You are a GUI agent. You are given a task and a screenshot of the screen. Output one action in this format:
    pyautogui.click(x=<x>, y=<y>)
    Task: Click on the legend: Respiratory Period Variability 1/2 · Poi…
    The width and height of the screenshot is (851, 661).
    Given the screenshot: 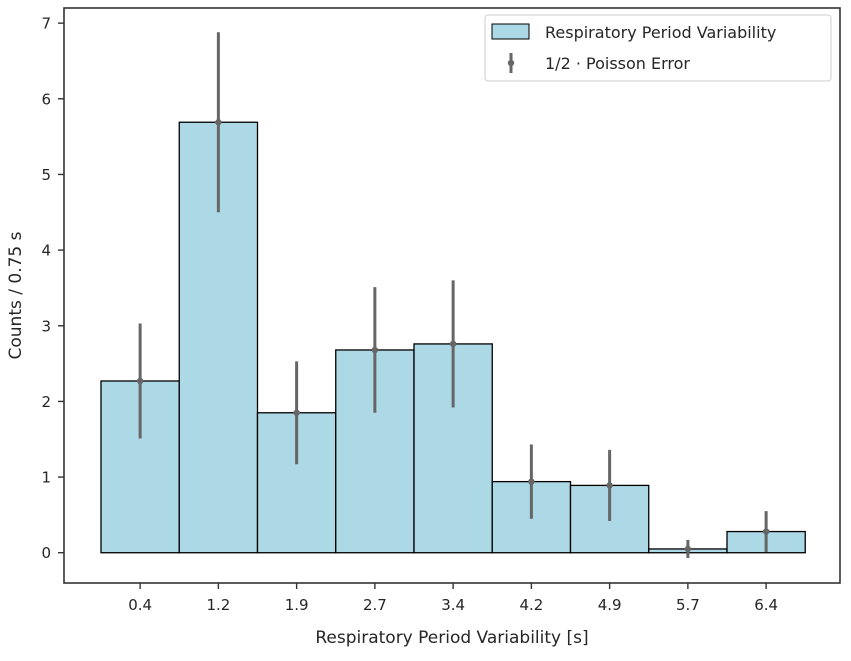 What is the action you would take?
    pyautogui.click(x=658, y=48)
    